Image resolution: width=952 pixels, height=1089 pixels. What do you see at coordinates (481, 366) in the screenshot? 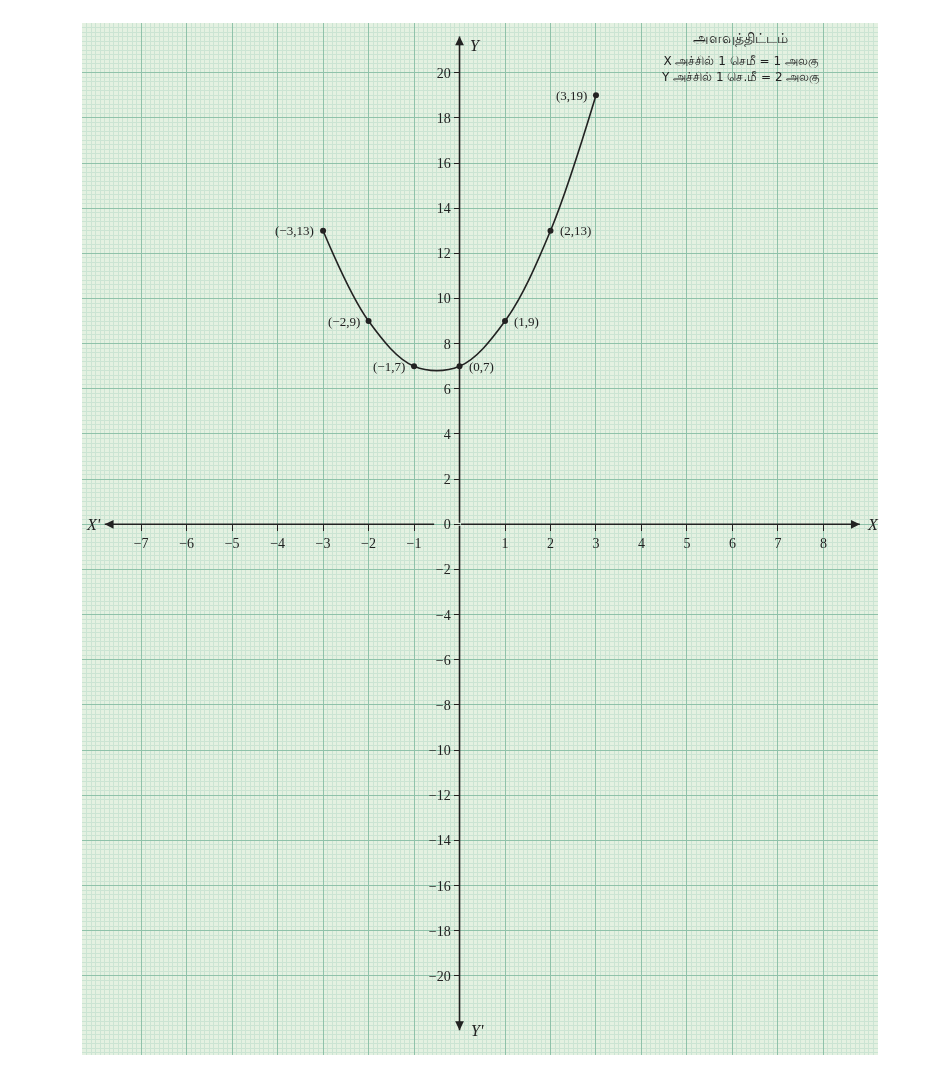
I see `annotation: (0,7)` at bounding box center [481, 366].